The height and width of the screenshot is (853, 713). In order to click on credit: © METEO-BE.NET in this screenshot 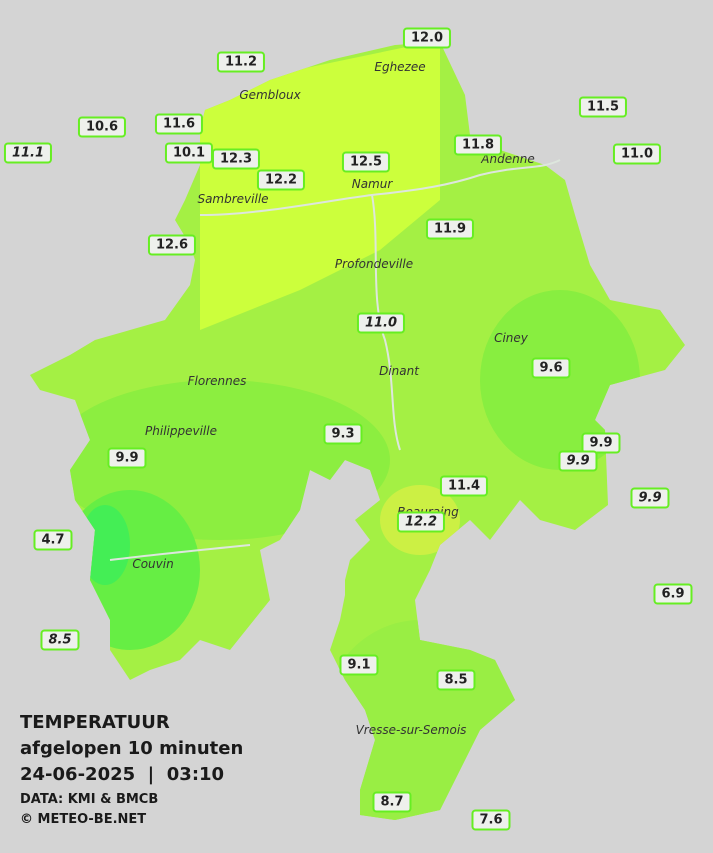, I will do `click(83, 819)`.